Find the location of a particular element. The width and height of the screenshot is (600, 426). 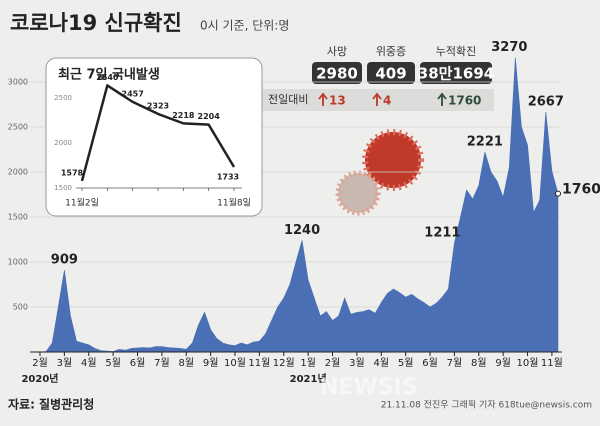

stats-panel: 전일대비 사망 2980 13 위중증 409 4 누적확진 38만1694 1760 is located at coordinates (378, 78).